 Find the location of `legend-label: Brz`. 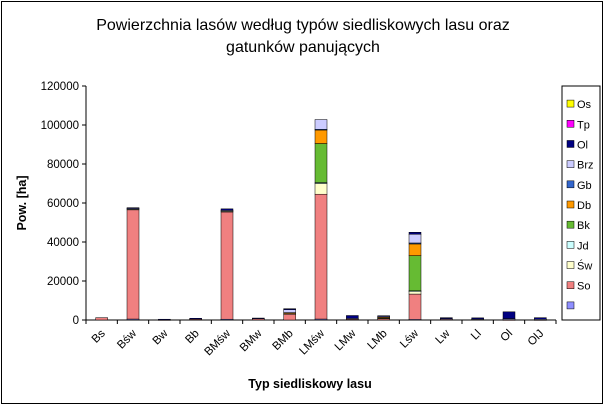

legend-label: Brz is located at coordinates (585, 166).